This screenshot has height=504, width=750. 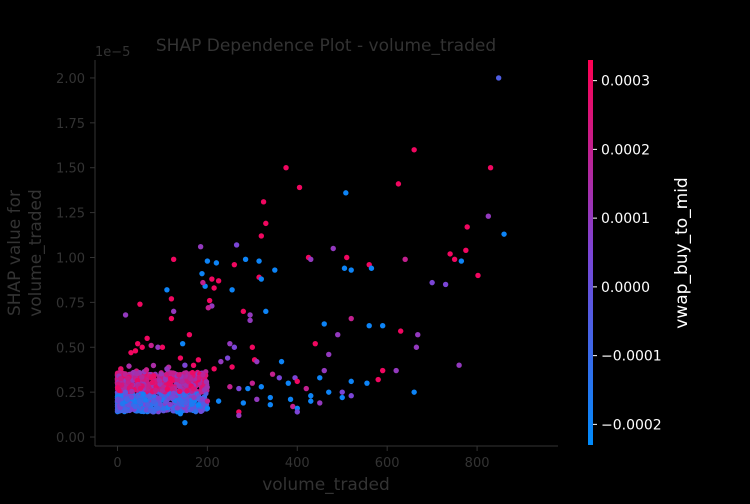 I want to click on colorbar, so click(x=590, y=252).